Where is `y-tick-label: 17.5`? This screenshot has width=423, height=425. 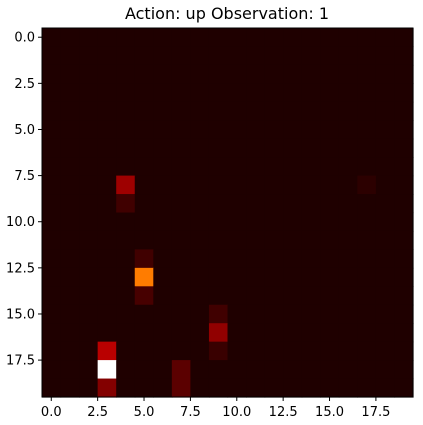 y-tick-label: 17.5 is located at coordinates (20, 361).